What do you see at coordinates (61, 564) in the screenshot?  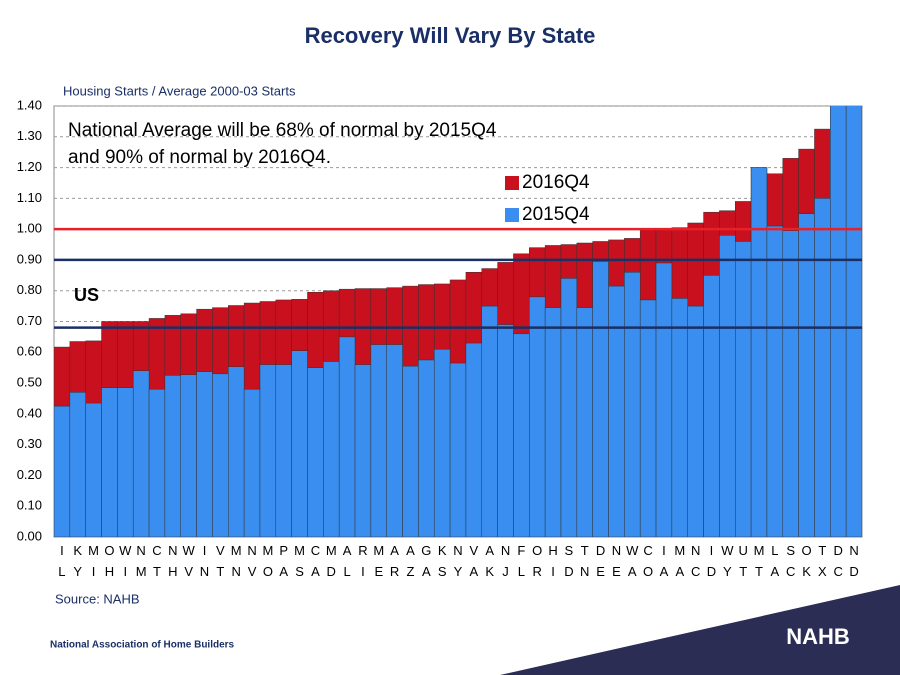 I see `x-tick-label: IL` at bounding box center [61, 564].